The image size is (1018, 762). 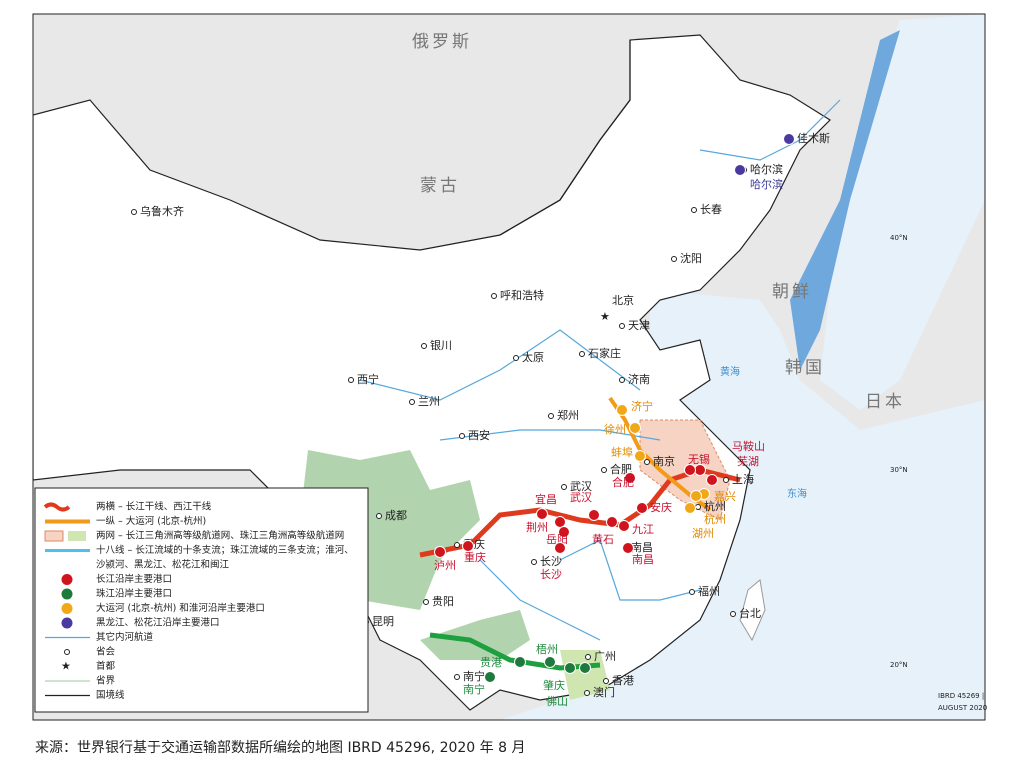 I want to click on guangxi-area, so click(x=475, y=635).